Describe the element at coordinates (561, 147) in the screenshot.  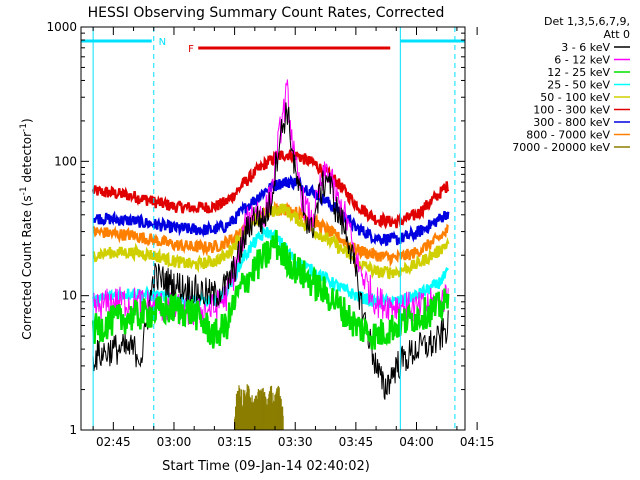
I see `legend-label: 7000 - 20000 keV` at that location.